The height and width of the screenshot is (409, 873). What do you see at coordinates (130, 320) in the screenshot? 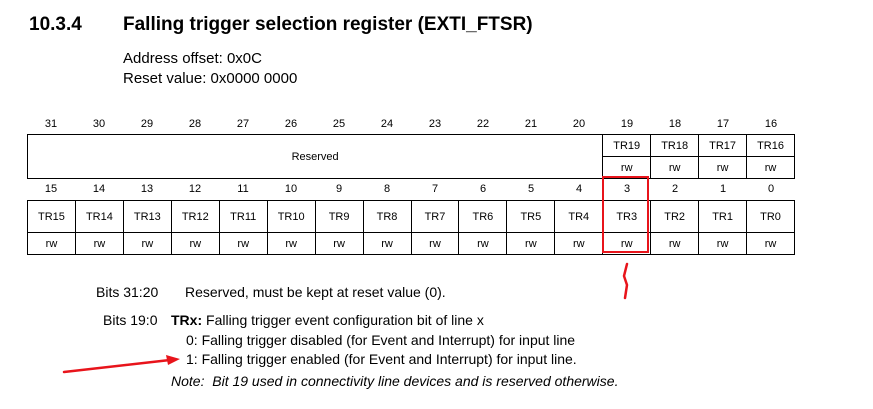
I see `bits-label-trx: Bits 19:0` at bounding box center [130, 320].